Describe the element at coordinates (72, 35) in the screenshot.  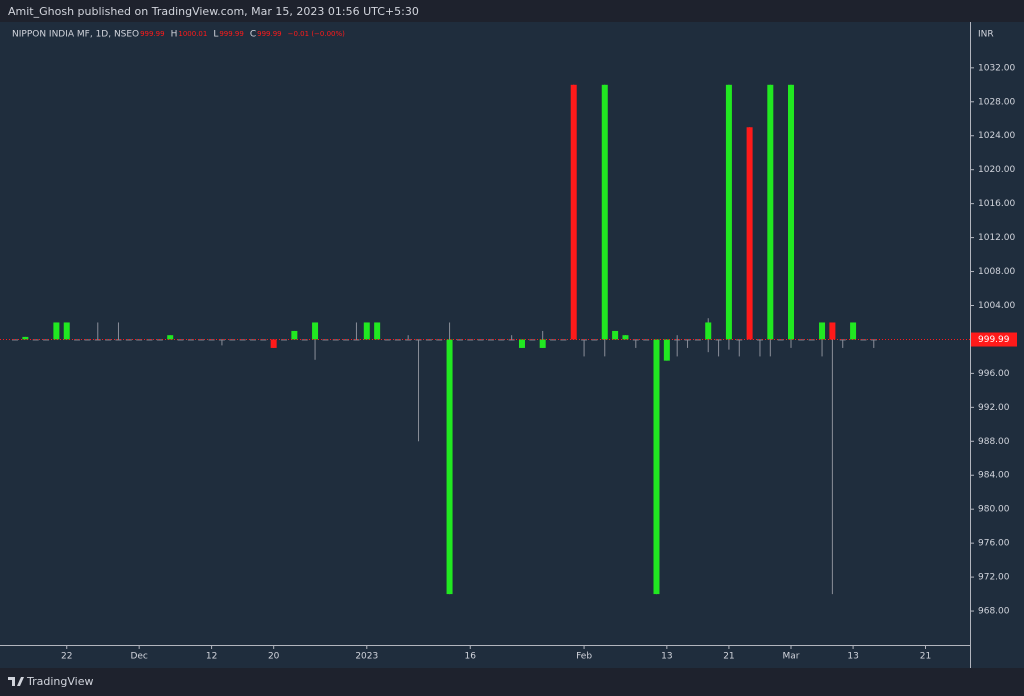
I see `symbol-title: NIPPON INDIA MF, 1D, NSE` at that location.